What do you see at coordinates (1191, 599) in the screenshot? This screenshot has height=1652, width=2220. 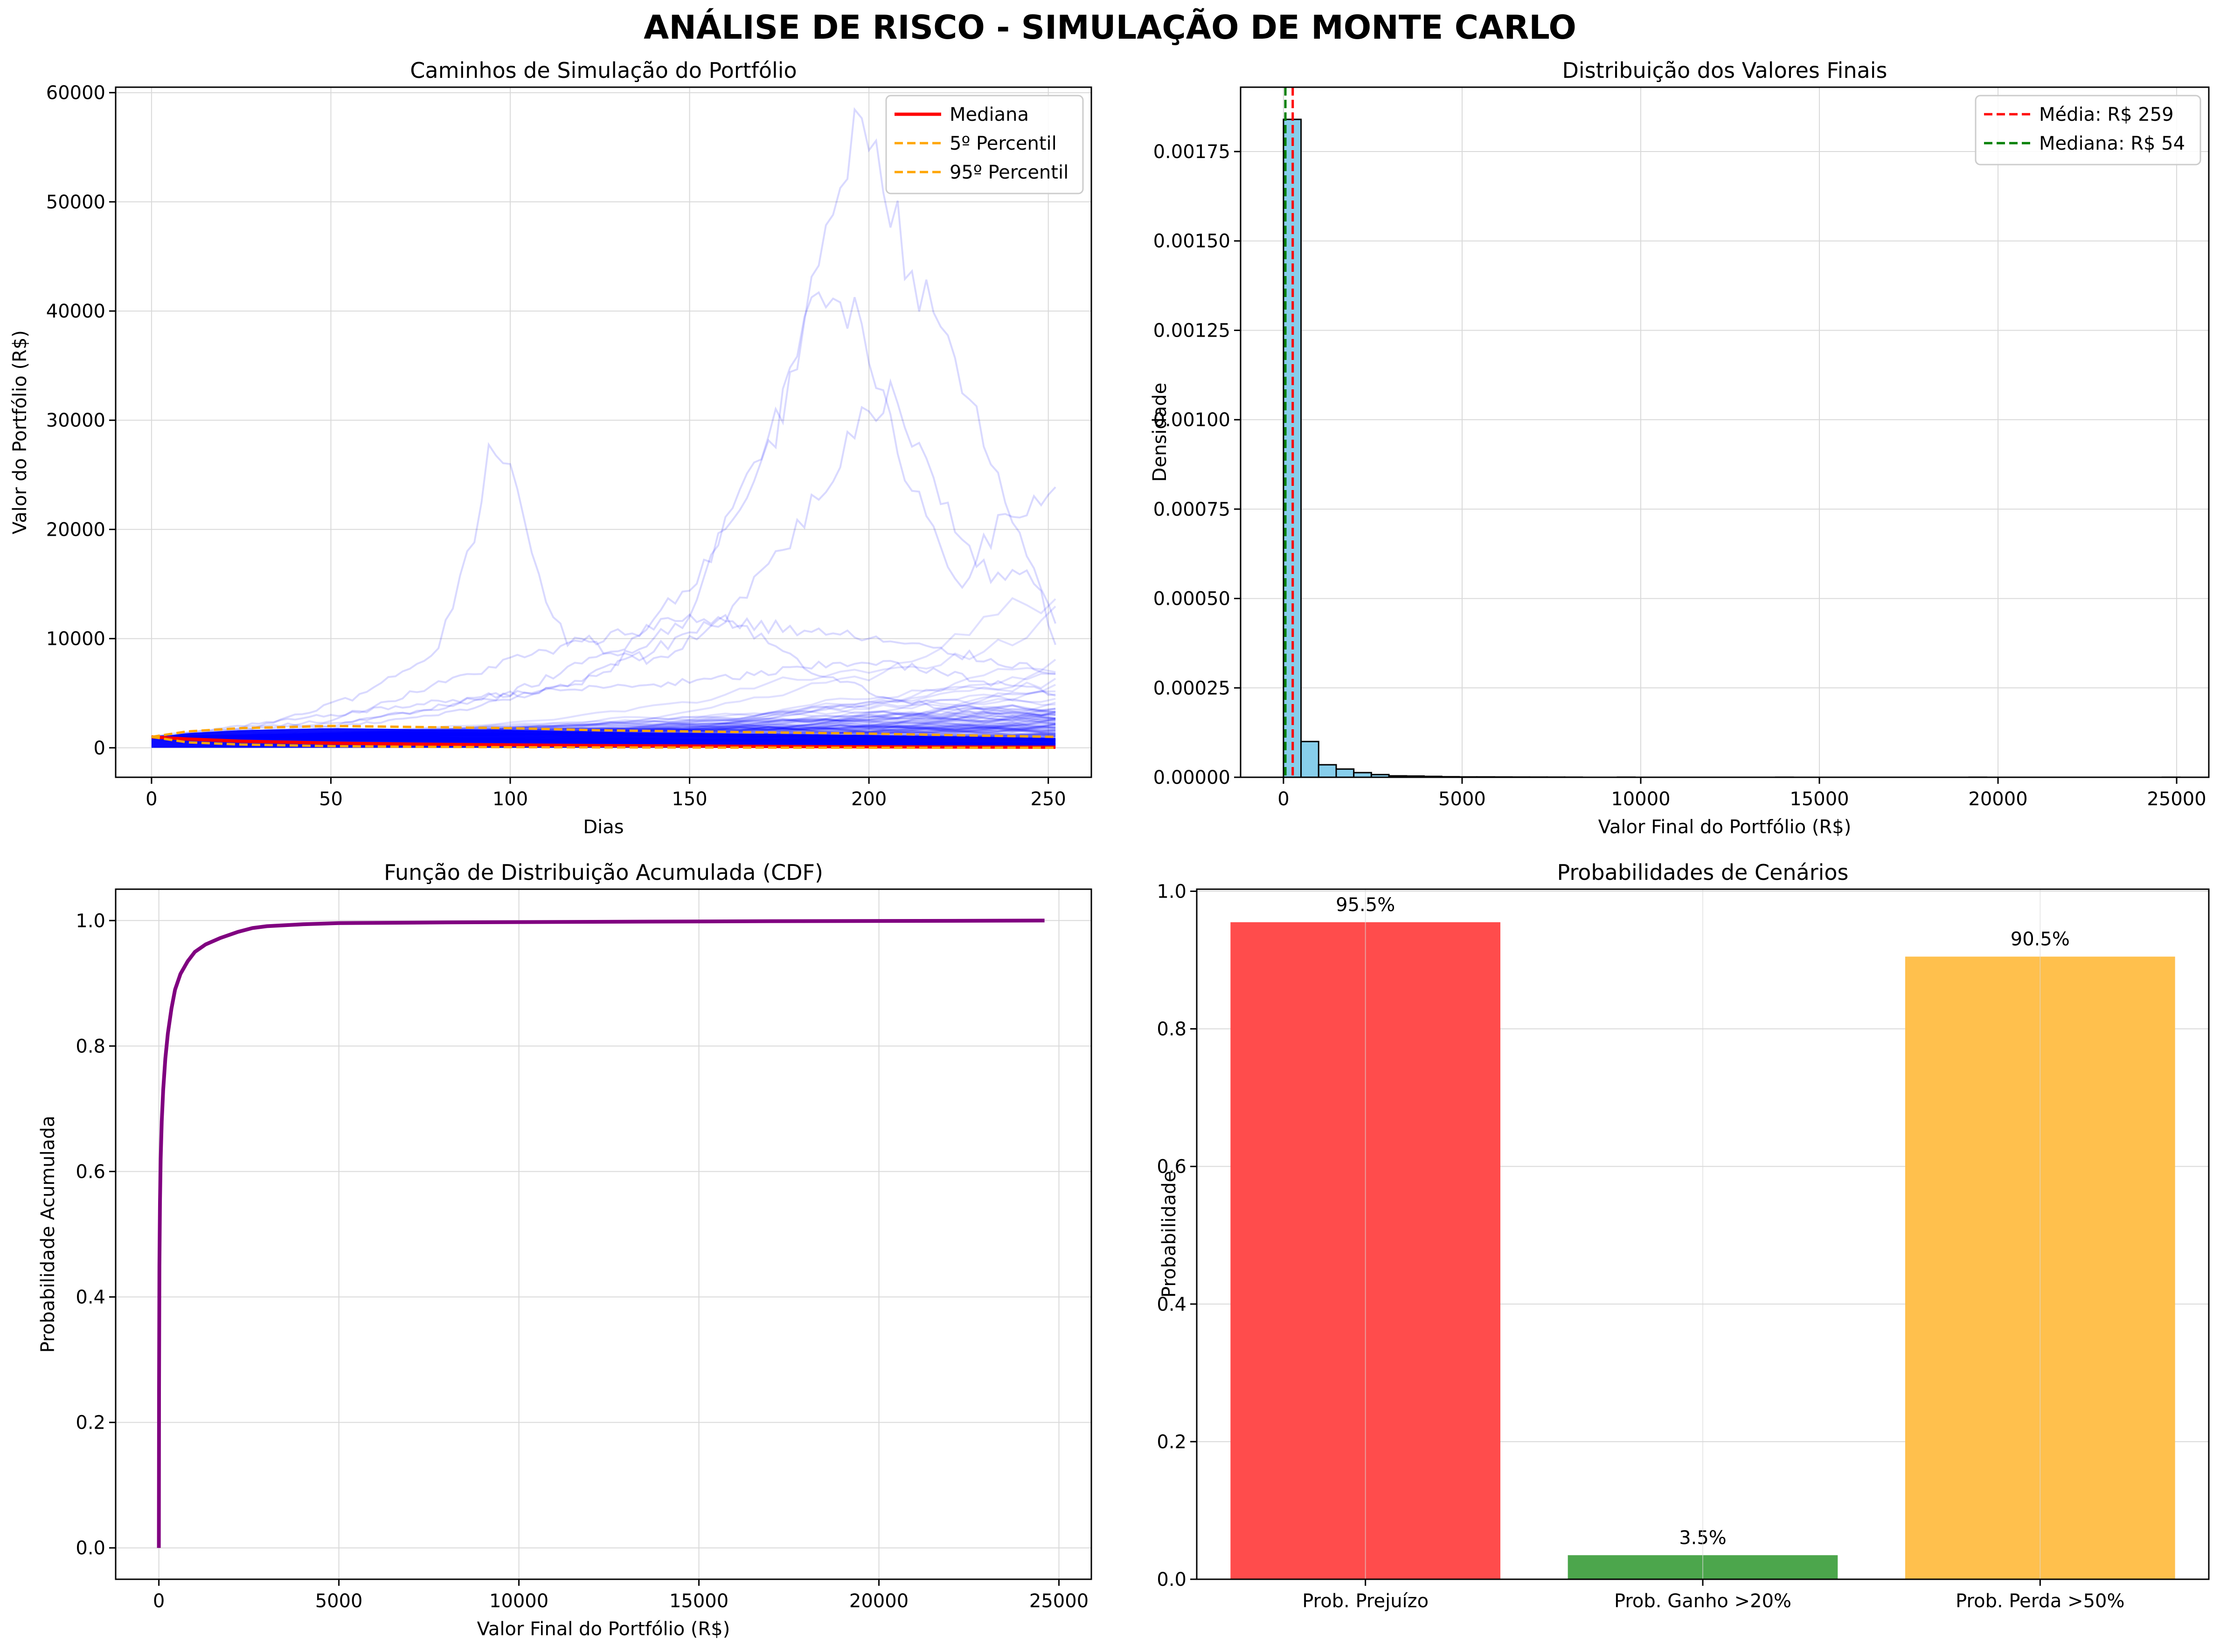 I see `hist-ytick-label: 0.00050` at bounding box center [1191, 599].